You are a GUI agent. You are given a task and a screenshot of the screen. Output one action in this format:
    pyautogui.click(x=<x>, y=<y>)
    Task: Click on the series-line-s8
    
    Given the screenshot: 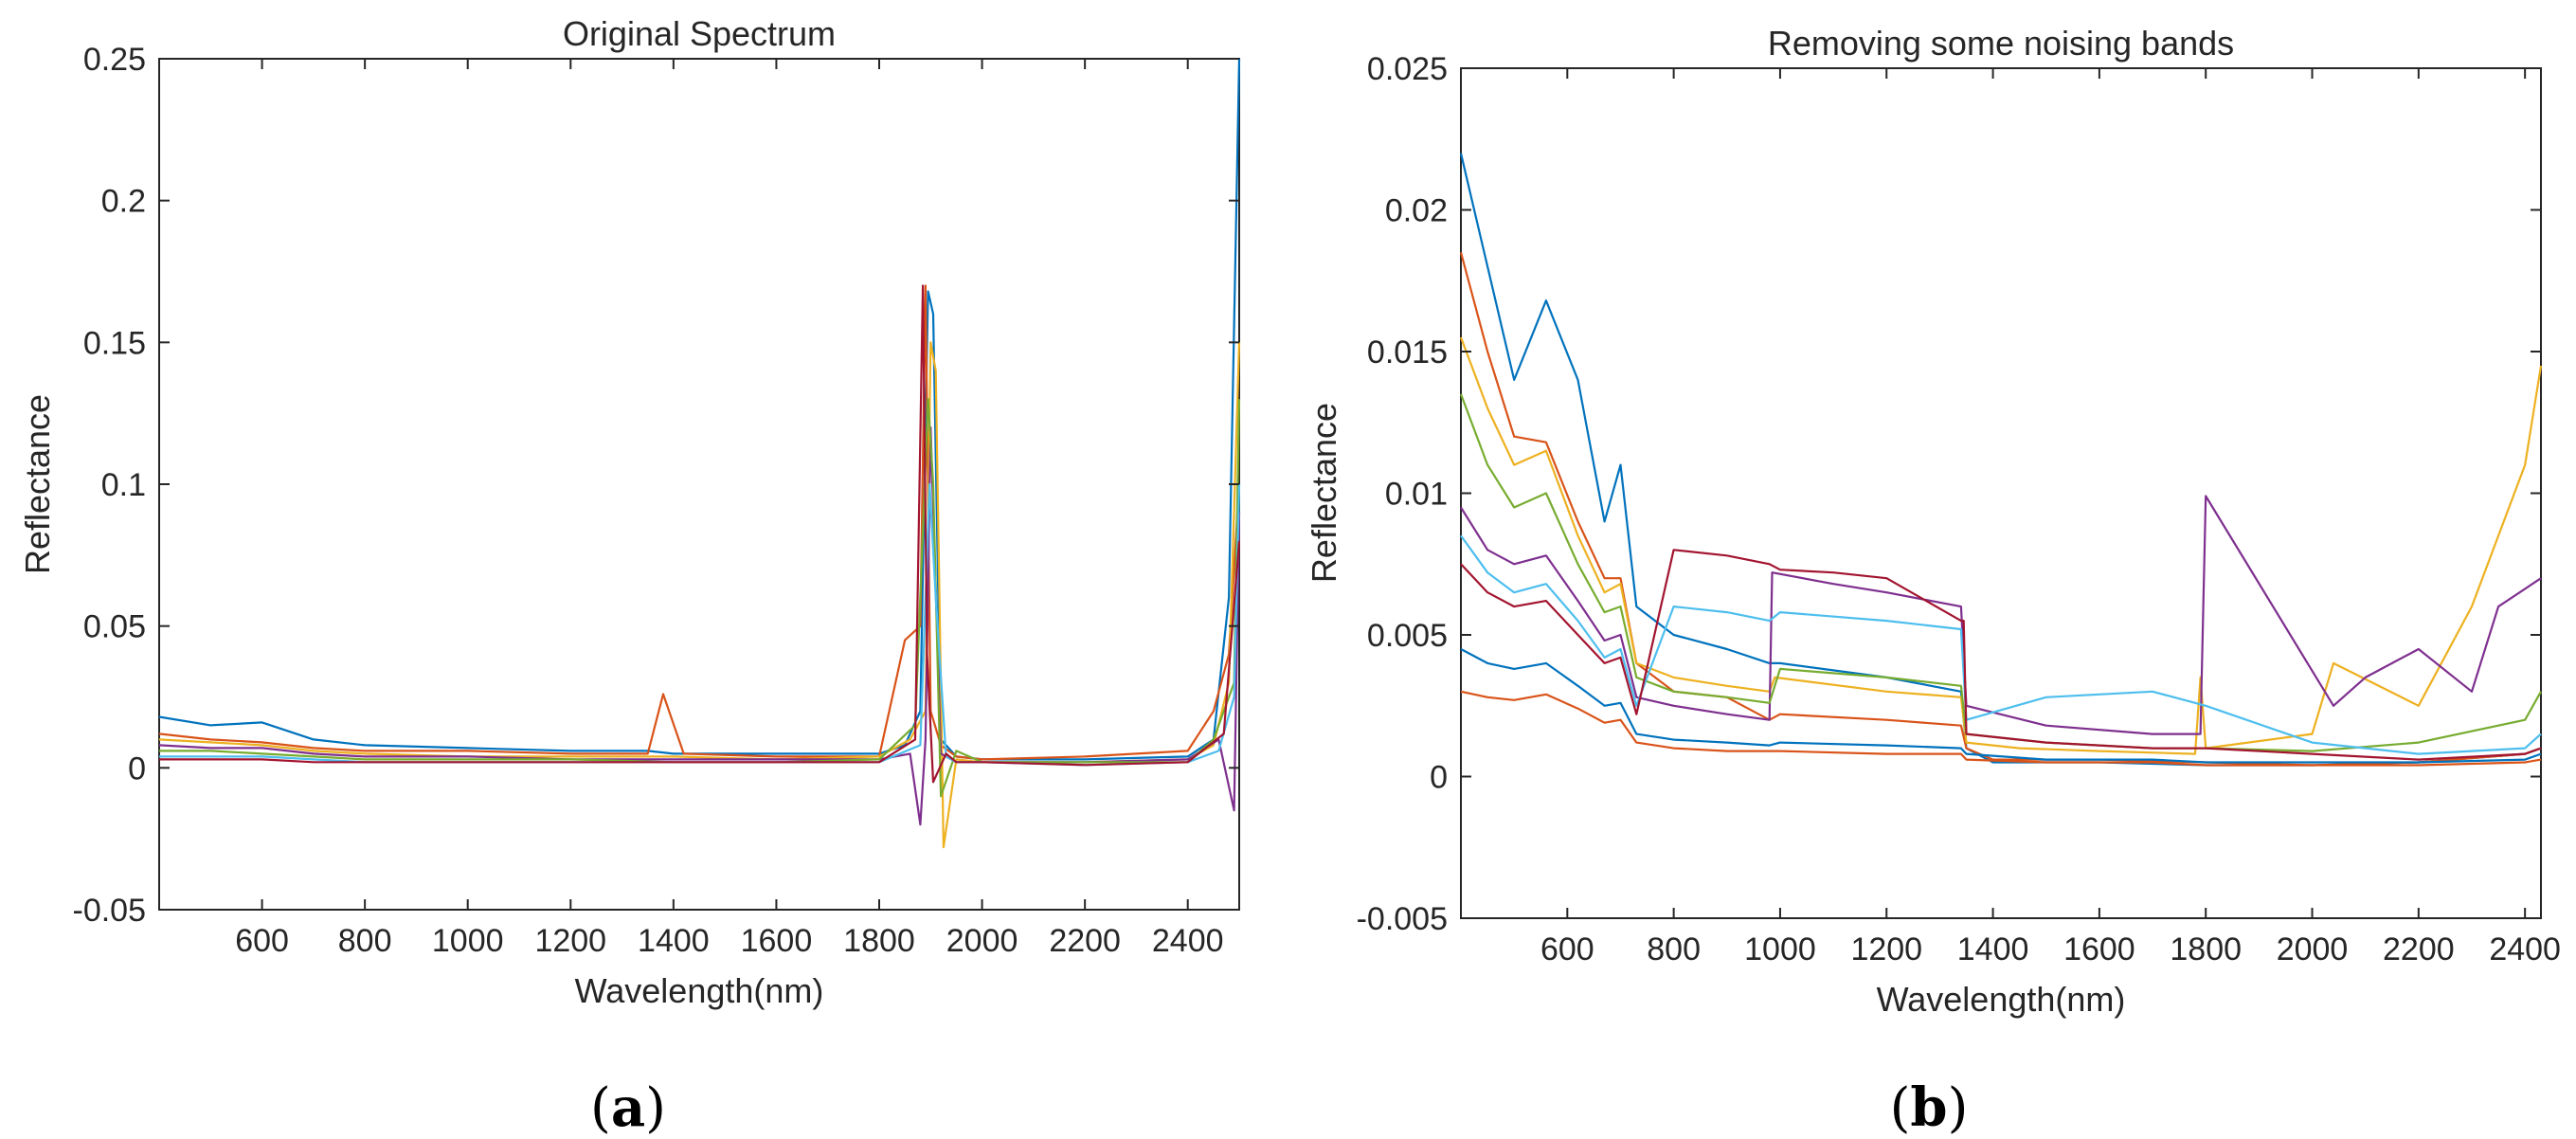 What is the action you would take?
    pyautogui.click(x=2001, y=706)
    